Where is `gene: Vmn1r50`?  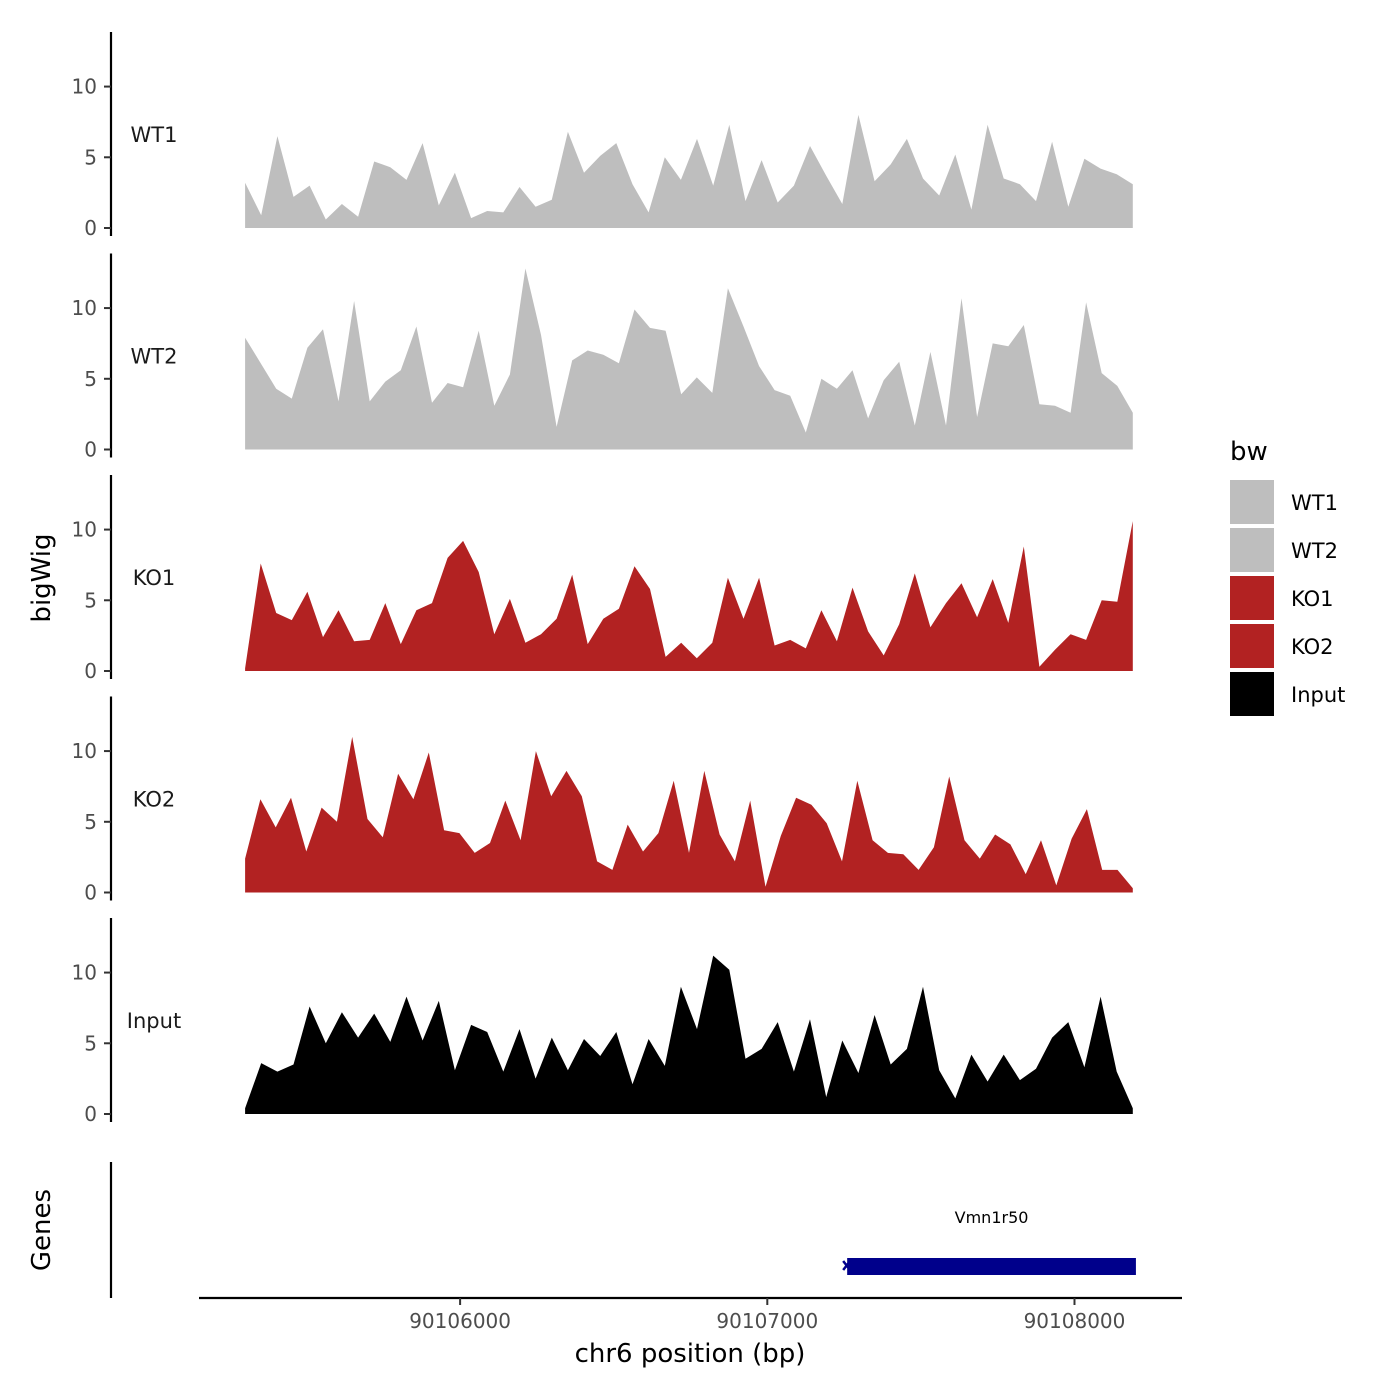 gene: Vmn1r50 is located at coordinates (989, 1241).